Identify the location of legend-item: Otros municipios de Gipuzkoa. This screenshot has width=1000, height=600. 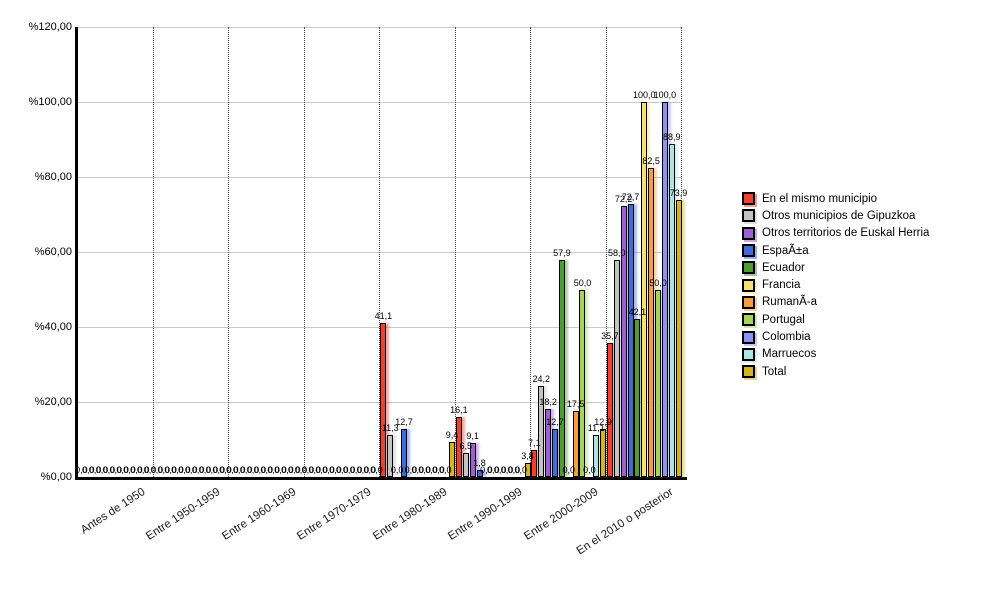
(835, 215).